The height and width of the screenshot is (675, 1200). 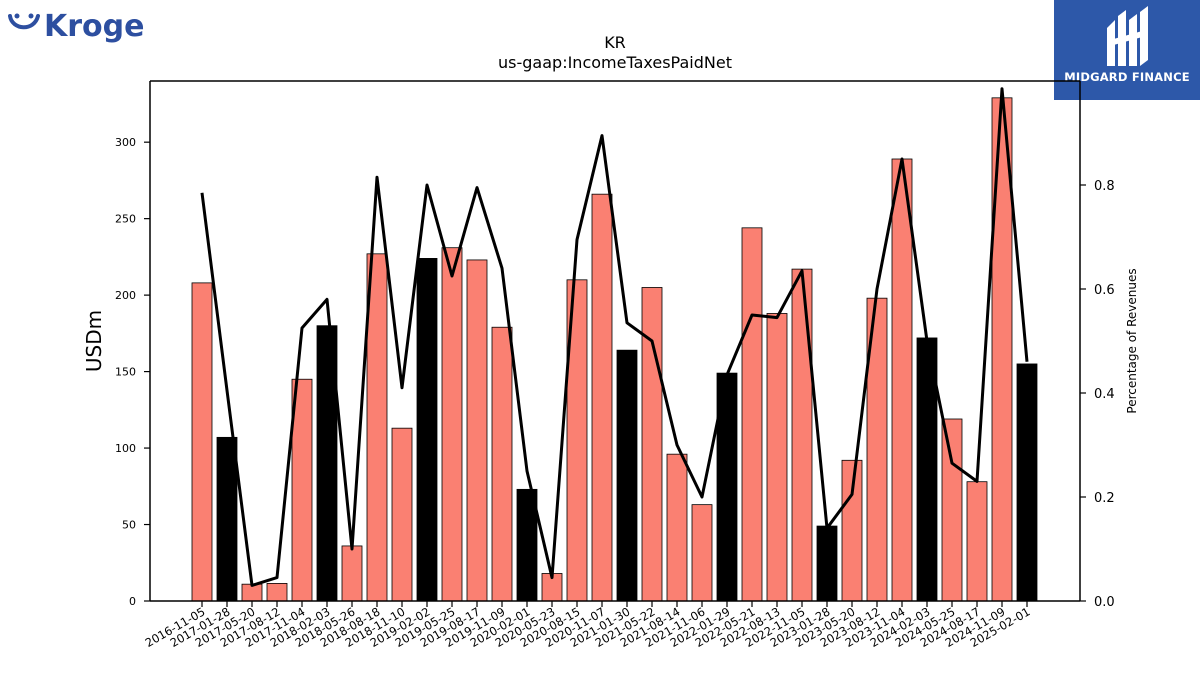 I want to click on y-tick-label: 200, so click(x=125, y=295).